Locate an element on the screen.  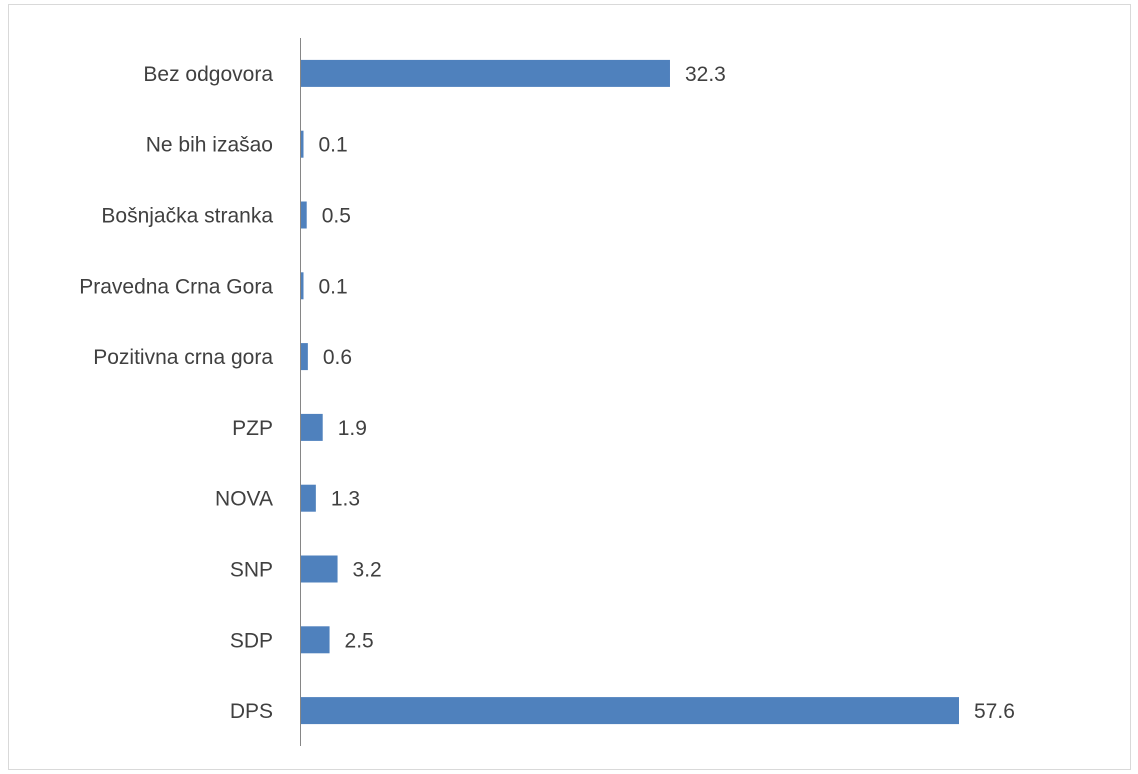
y-tick-label: SNP is located at coordinates (251, 570).